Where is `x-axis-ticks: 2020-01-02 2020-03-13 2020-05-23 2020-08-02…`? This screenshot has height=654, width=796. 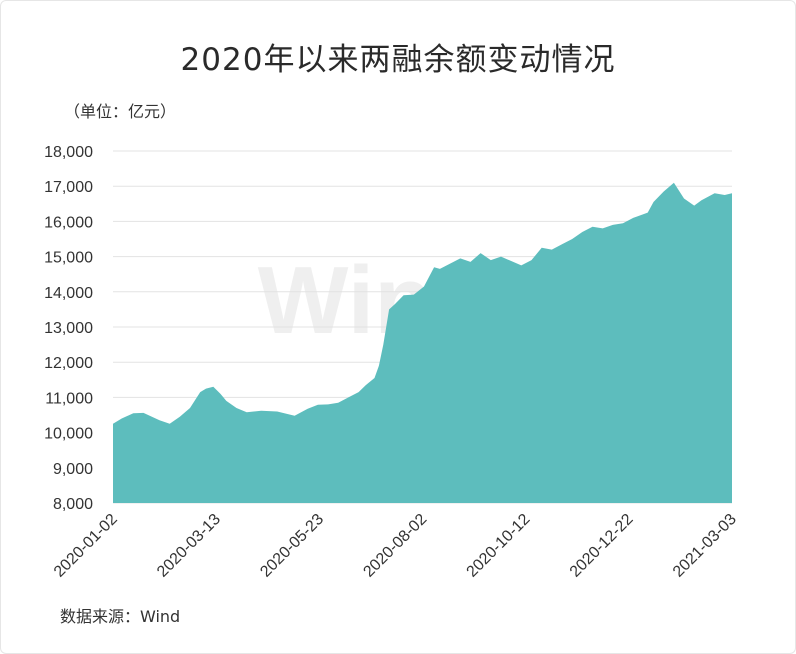
x-axis-ticks: 2020-01-02 2020-03-13 2020-05-23 2020-08-02… is located at coordinates (395, 546).